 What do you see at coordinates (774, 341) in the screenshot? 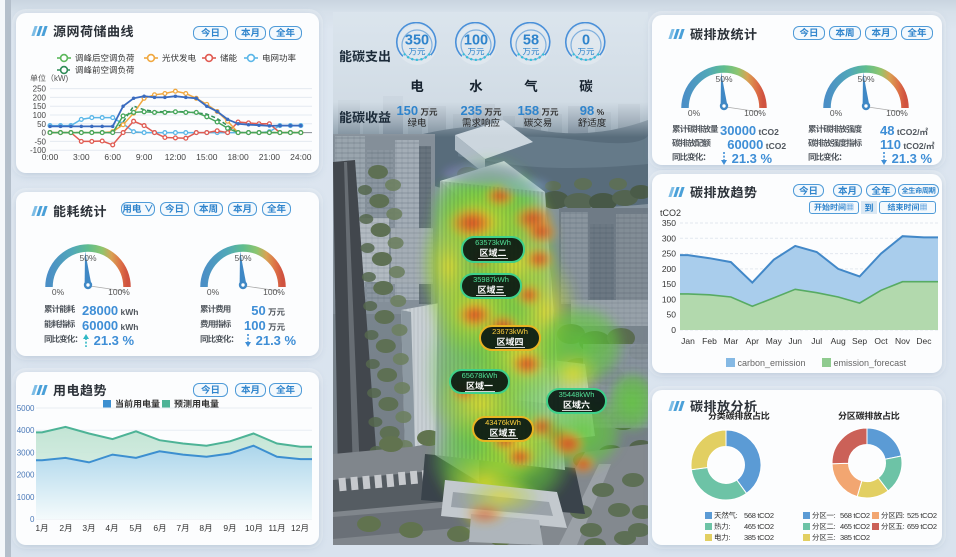
I see `svg-text: May` at bounding box center [774, 341].